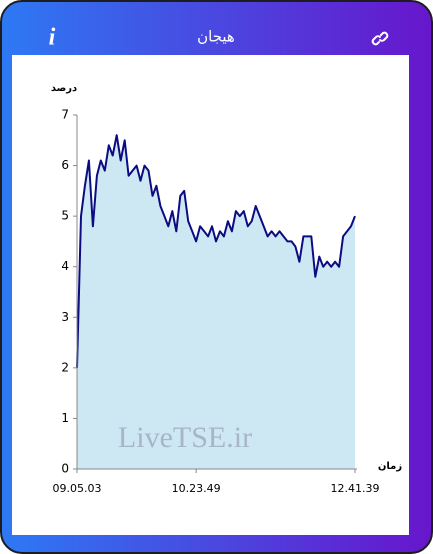 This screenshot has height=554, width=433. What do you see at coordinates (65, 367) in the screenshot?
I see `y-tick-label: 2` at bounding box center [65, 367].